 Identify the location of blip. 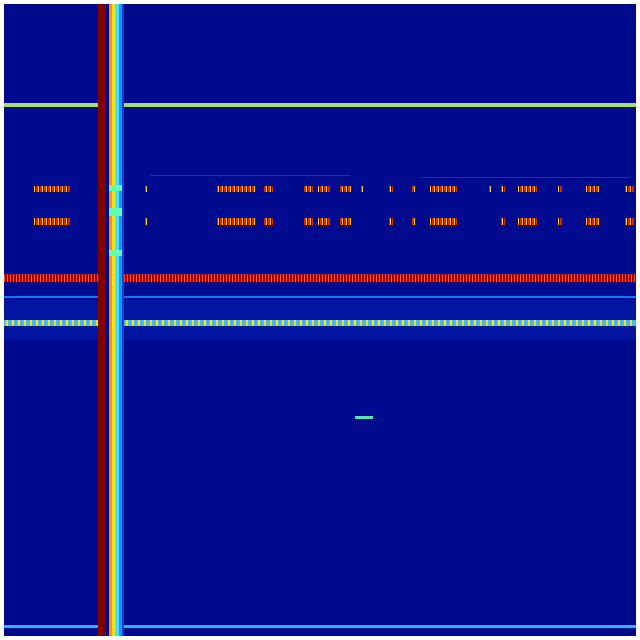
(364, 417).